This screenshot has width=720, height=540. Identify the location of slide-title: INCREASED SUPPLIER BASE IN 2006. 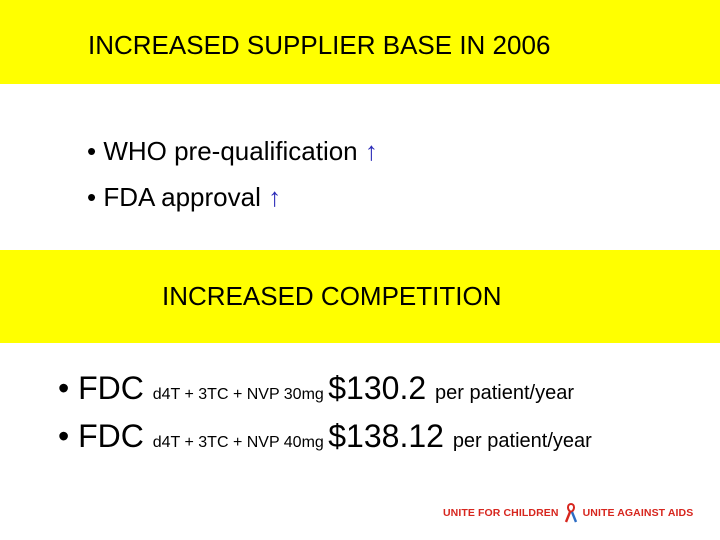
(319, 45).